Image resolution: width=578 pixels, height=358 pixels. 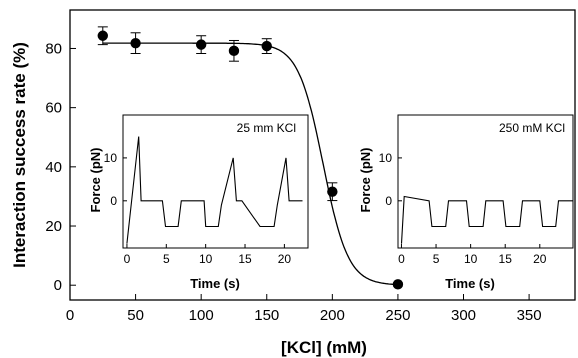 What do you see at coordinates (463, 315) in the screenshot?
I see `x-tick-label: 300` at bounding box center [463, 315].